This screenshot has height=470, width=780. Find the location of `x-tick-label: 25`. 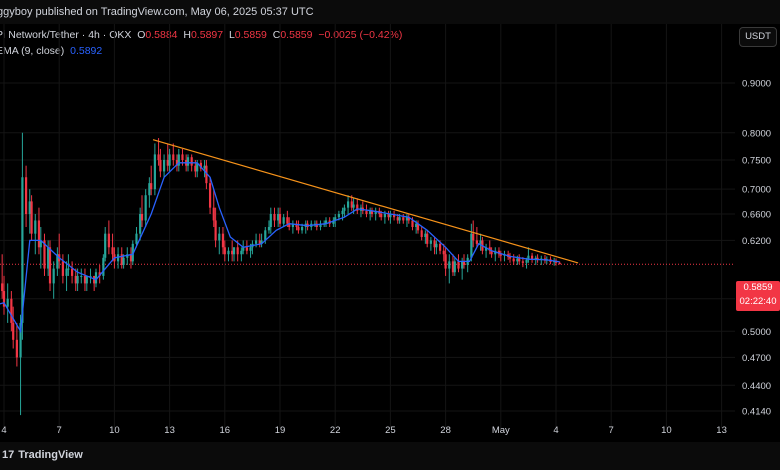

x-tick-label: 25 is located at coordinates (390, 430).